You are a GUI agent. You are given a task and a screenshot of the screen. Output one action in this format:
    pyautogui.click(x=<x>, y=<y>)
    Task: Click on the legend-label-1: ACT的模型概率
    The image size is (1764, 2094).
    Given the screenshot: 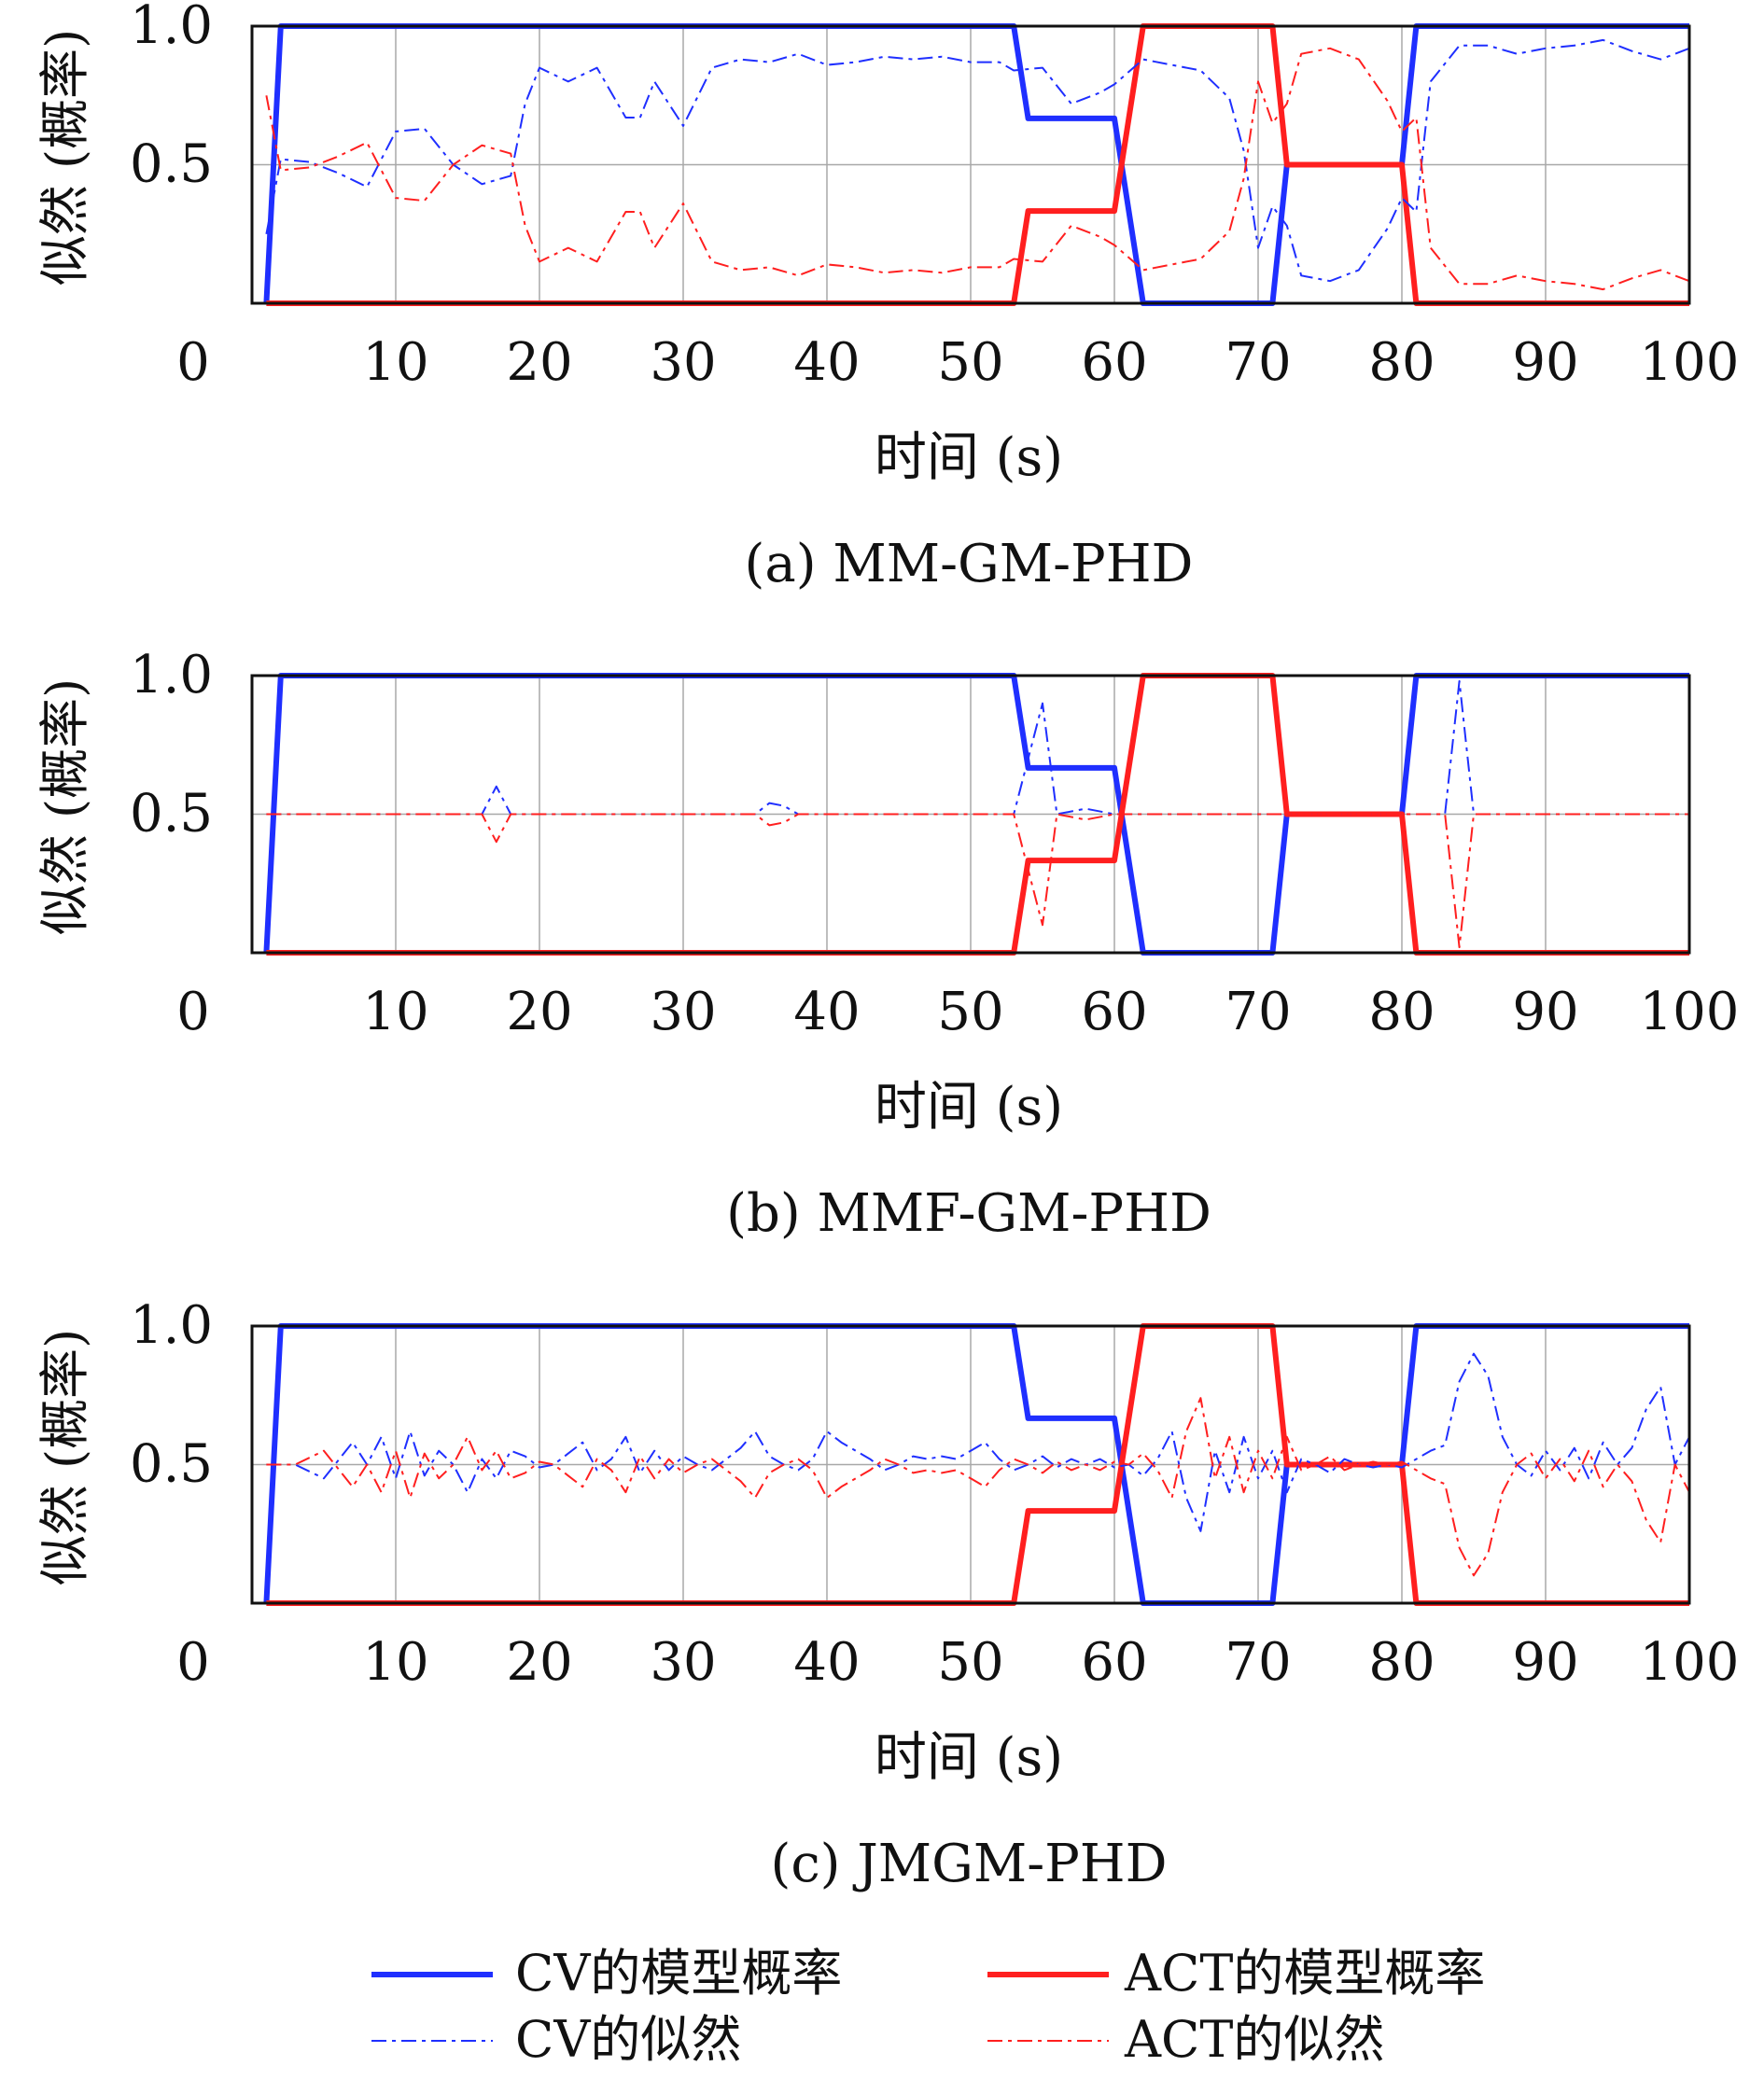 What is the action you would take?
    pyautogui.click(x=1304, y=1973)
    